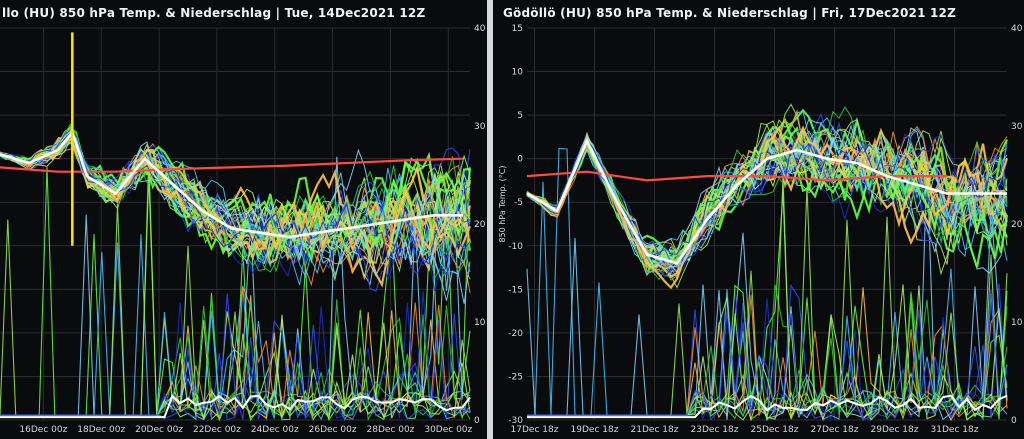 The width and height of the screenshot is (1024, 439). What do you see at coordinates (502, 203) in the screenshot?
I see `y-axis-label: 850 hPa Temp. (°C)` at bounding box center [502, 203].